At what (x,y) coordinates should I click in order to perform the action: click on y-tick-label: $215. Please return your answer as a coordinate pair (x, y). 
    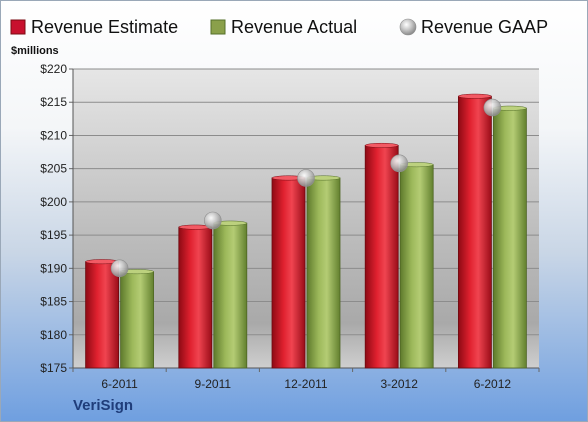
    Looking at the image, I should click on (53, 102).